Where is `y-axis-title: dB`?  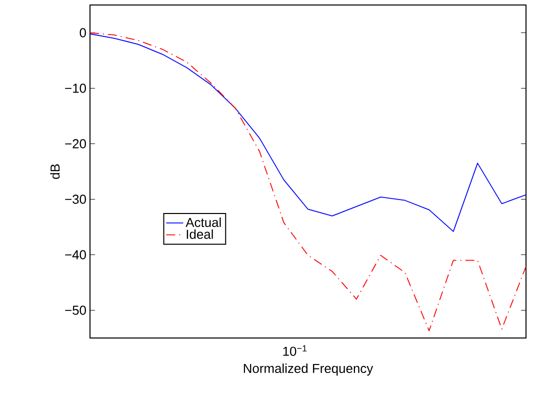 y-axis-title: dB is located at coordinates (55, 171).